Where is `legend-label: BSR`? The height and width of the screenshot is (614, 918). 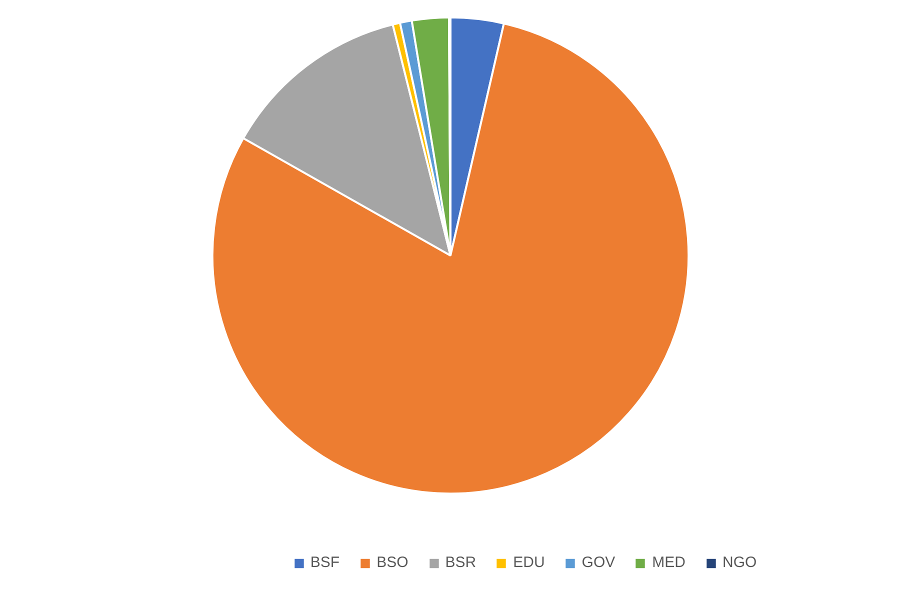
legend-label: BSR is located at coordinates (460, 562).